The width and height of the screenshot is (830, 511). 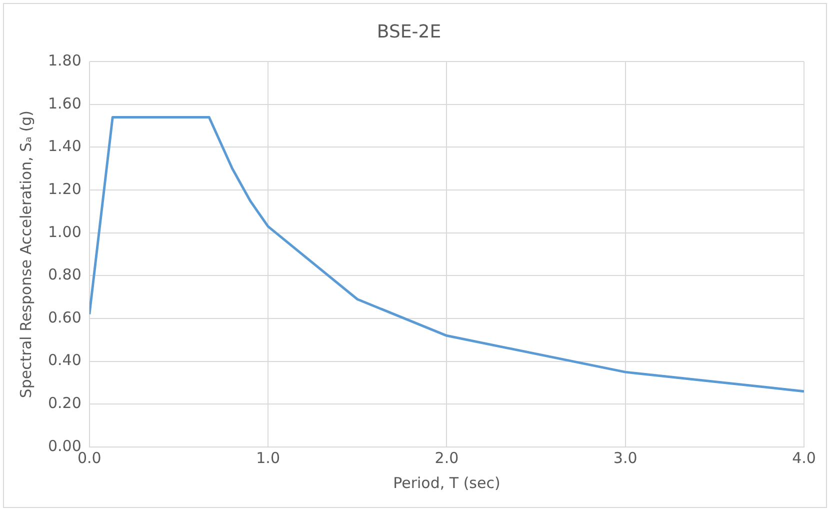 I want to click on y-tick-label: 1.60, so click(x=65, y=103).